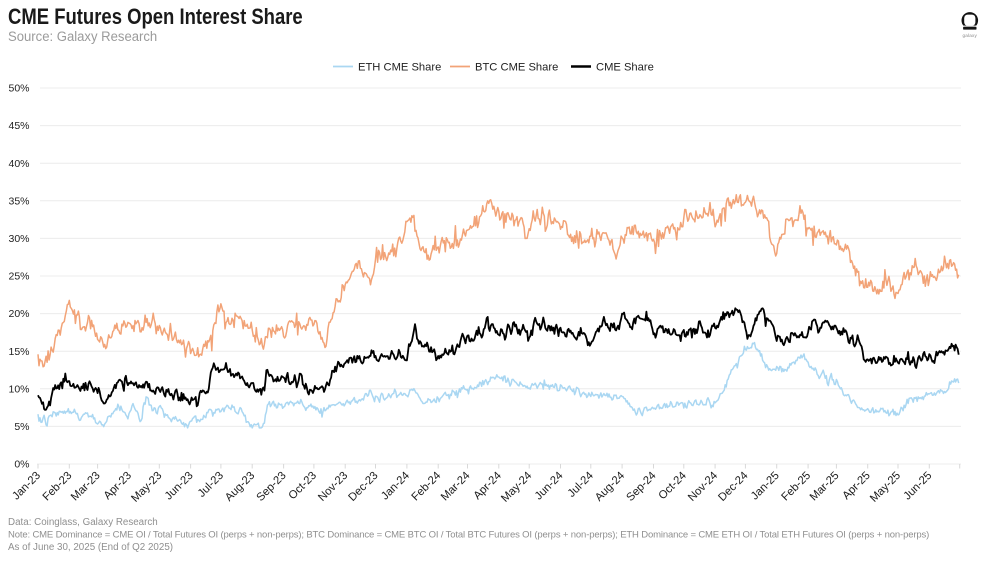  Describe the element at coordinates (83, 522) in the screenshot. I see `svg-text:Data: Coinglass, Galaxy Resear: Data: Coinglass, Galaxy Research` at that location.